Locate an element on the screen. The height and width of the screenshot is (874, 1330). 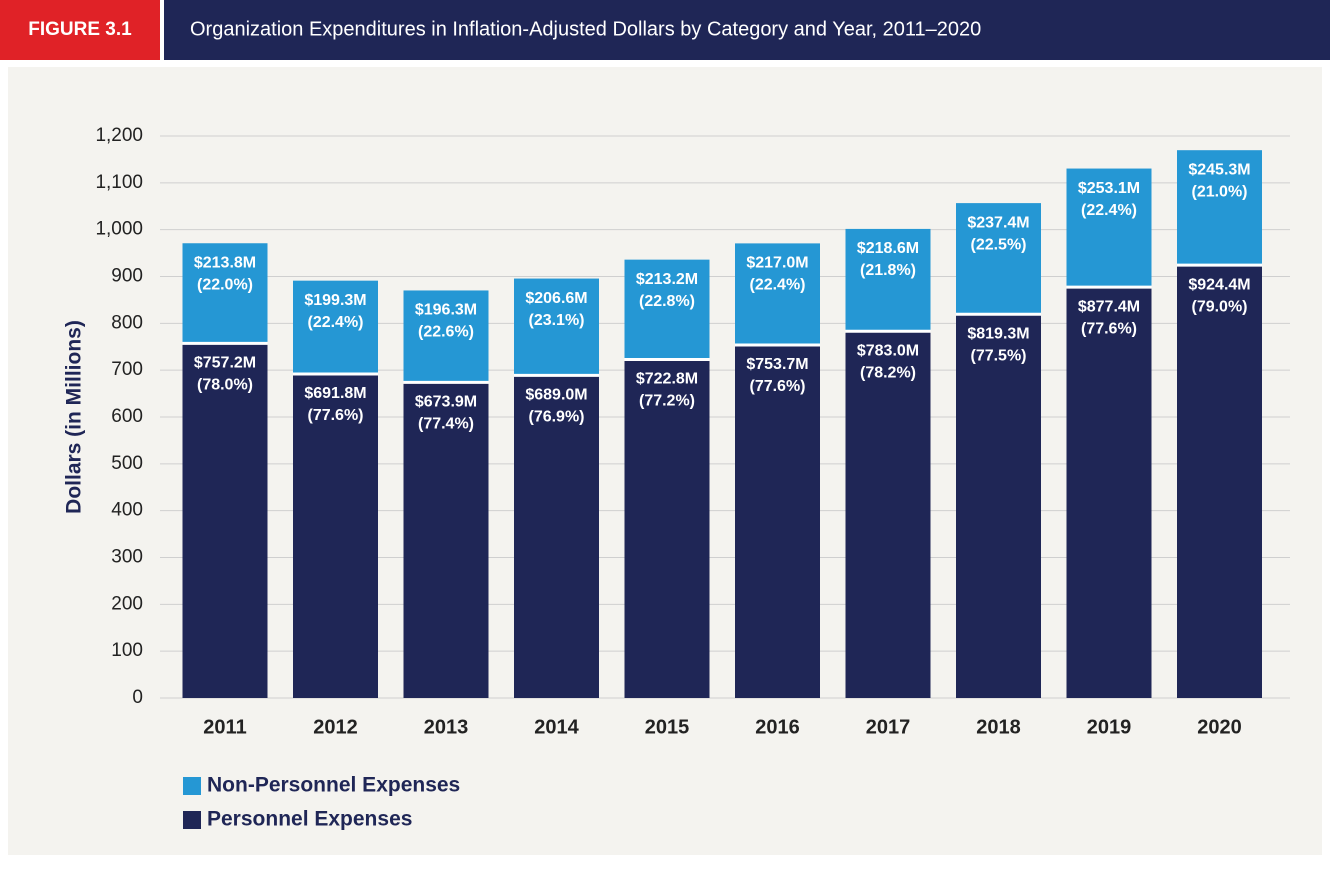
y-tick-label: 900 is located at coordinates (127, 276).